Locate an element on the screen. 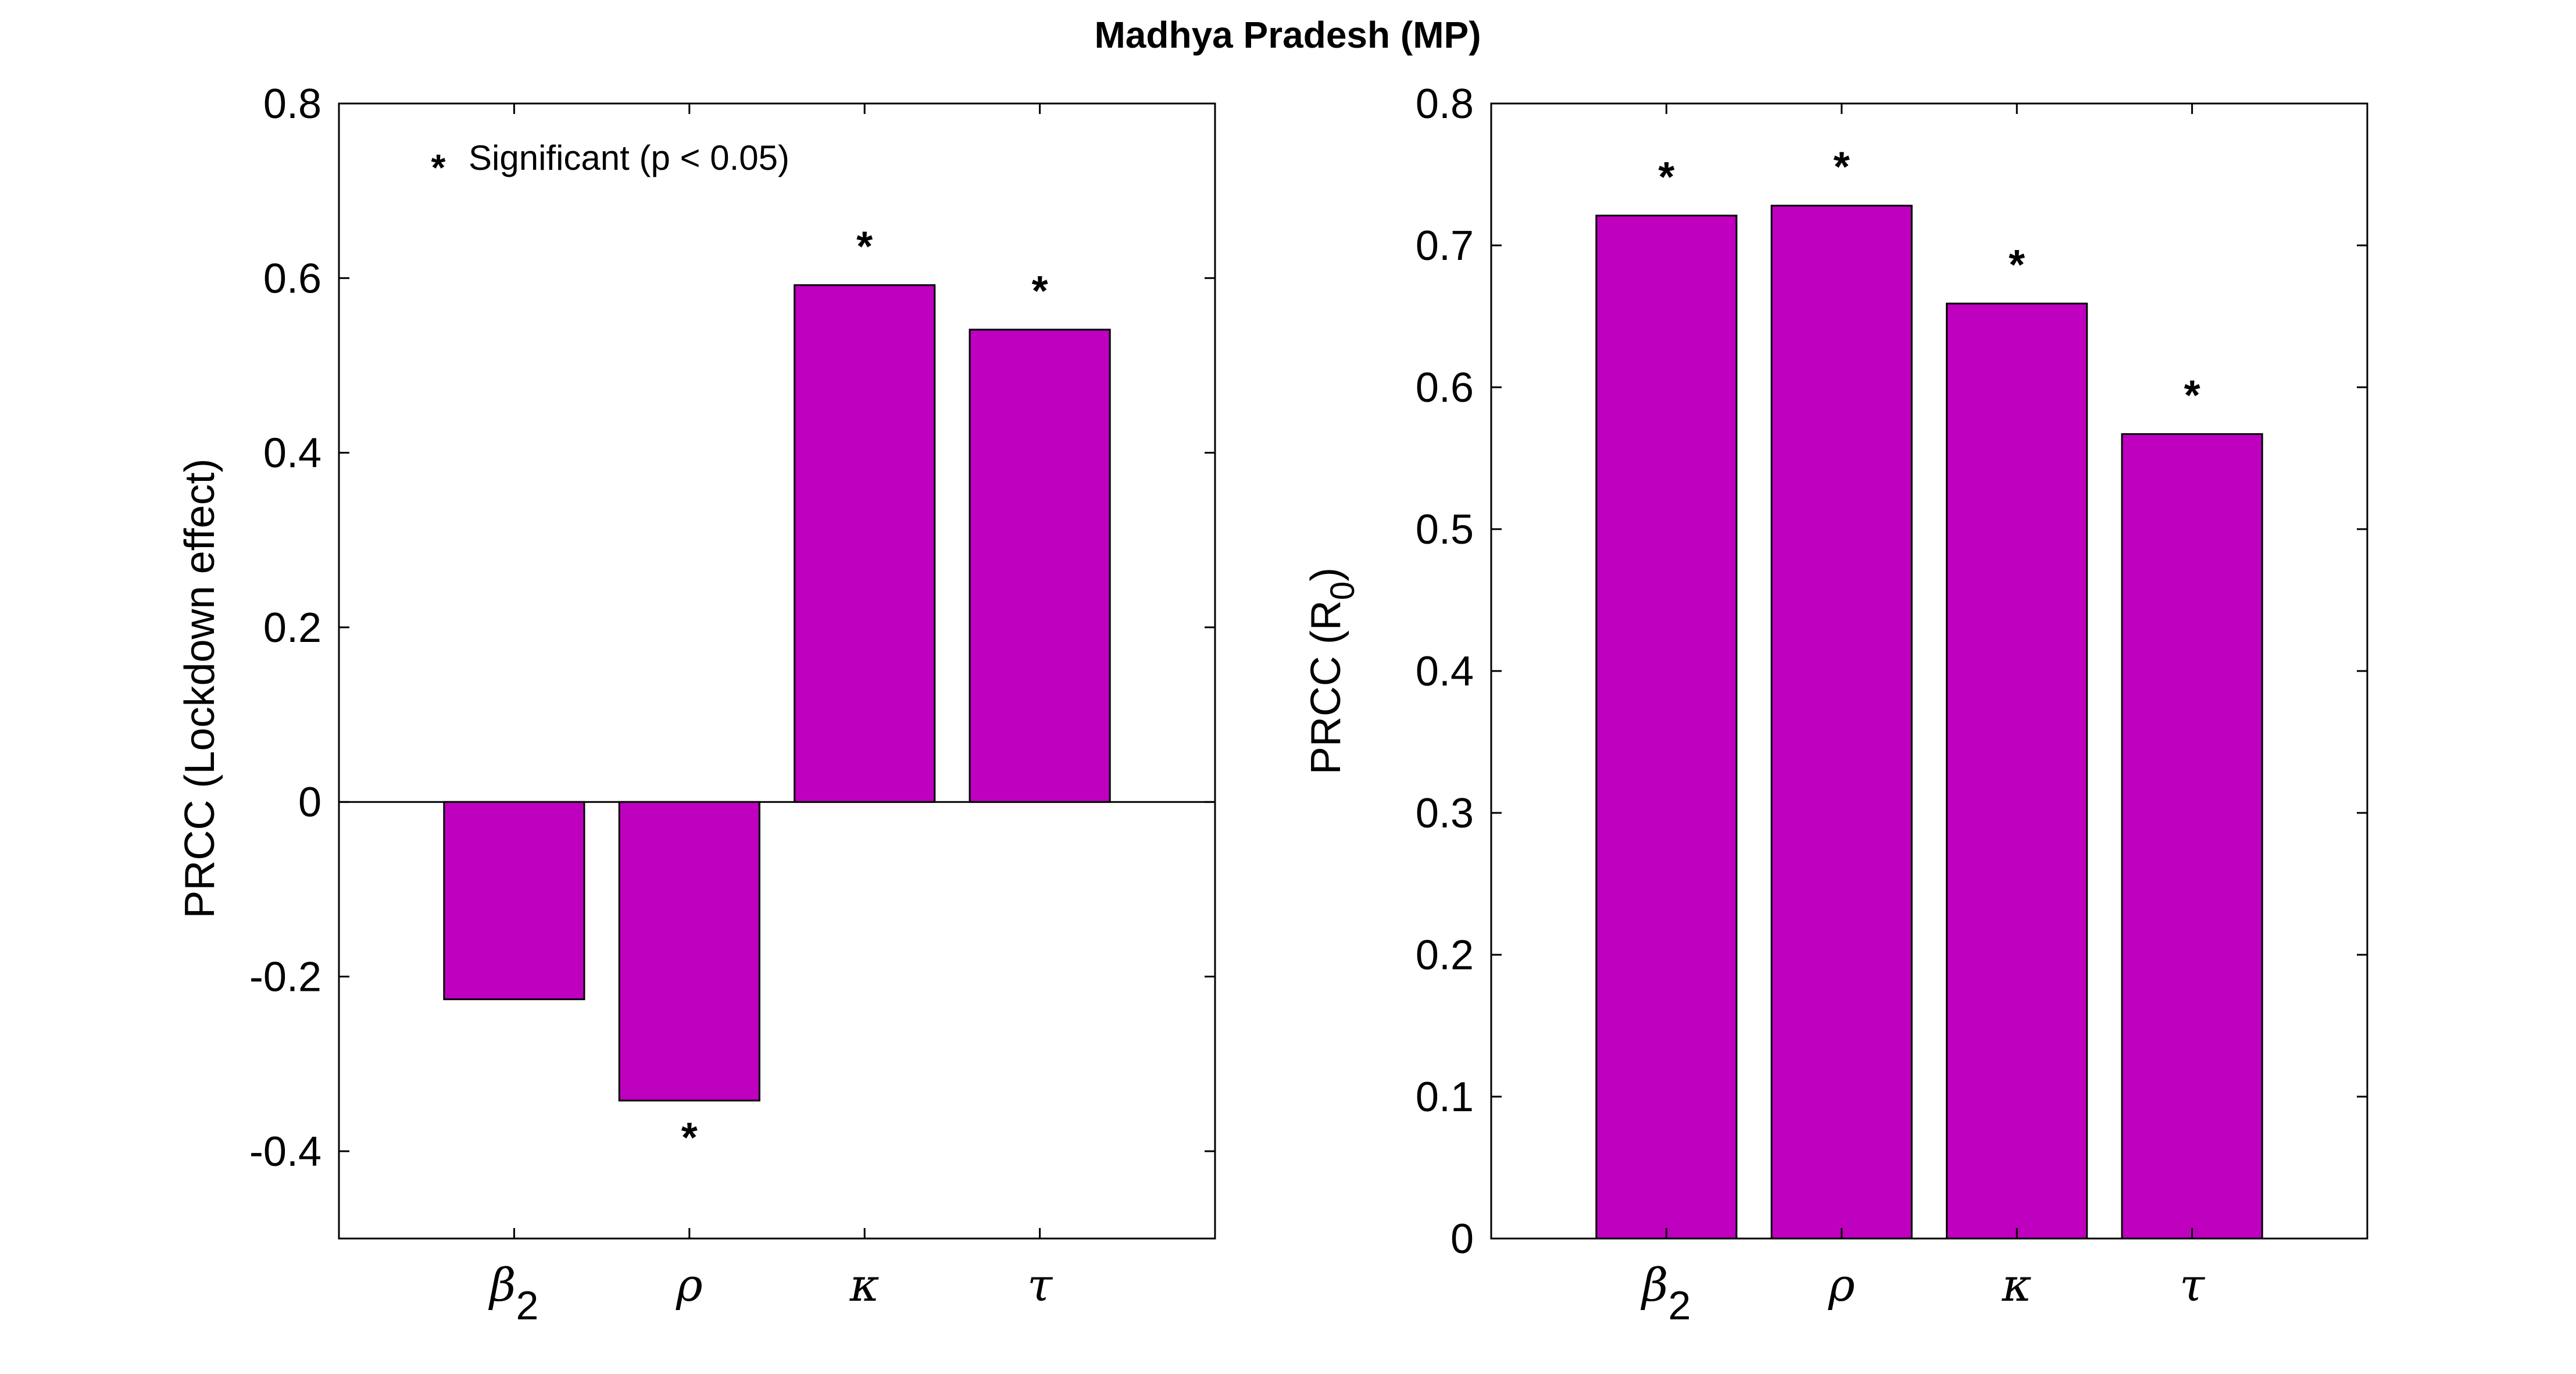 The image size is (2576, 1374). y-tick-label: 0.7 is located at coordinates (1445, 246).